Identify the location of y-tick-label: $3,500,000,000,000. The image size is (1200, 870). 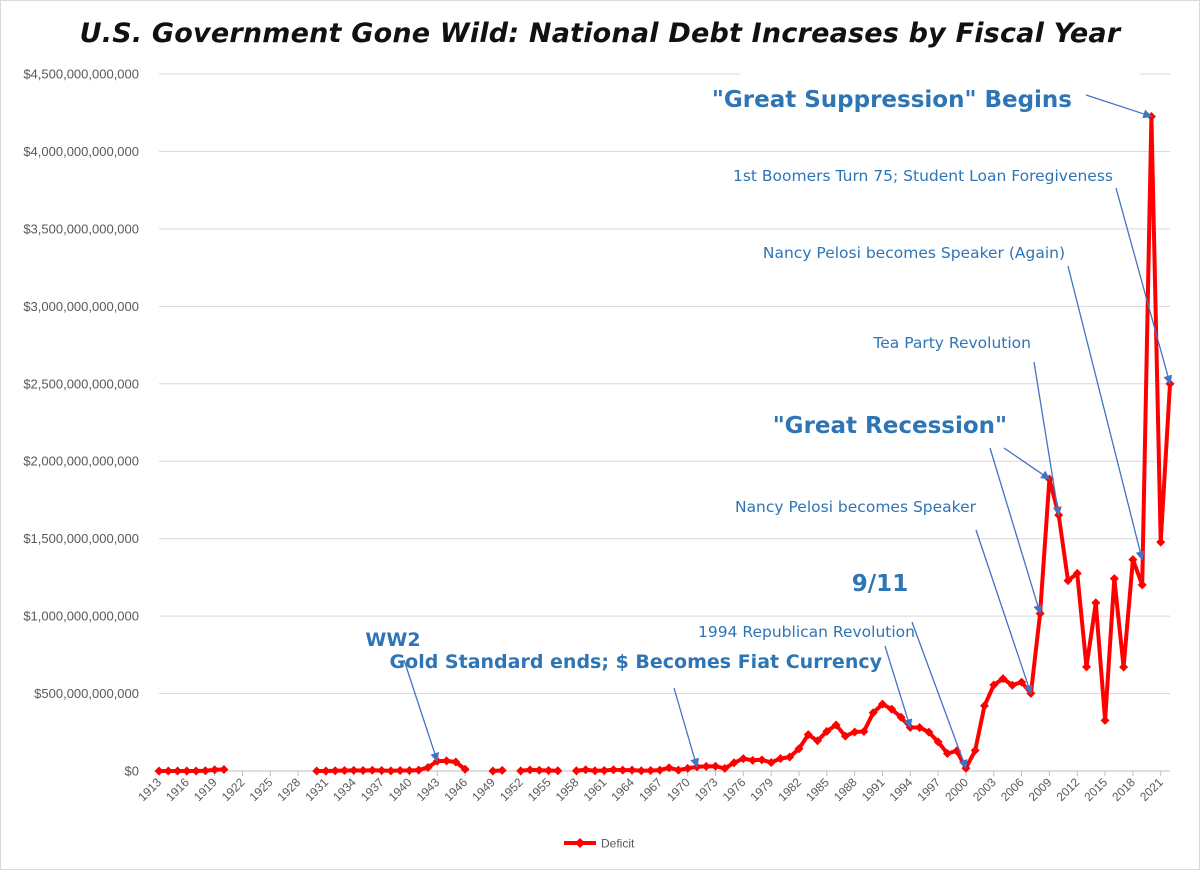
(81, 228).